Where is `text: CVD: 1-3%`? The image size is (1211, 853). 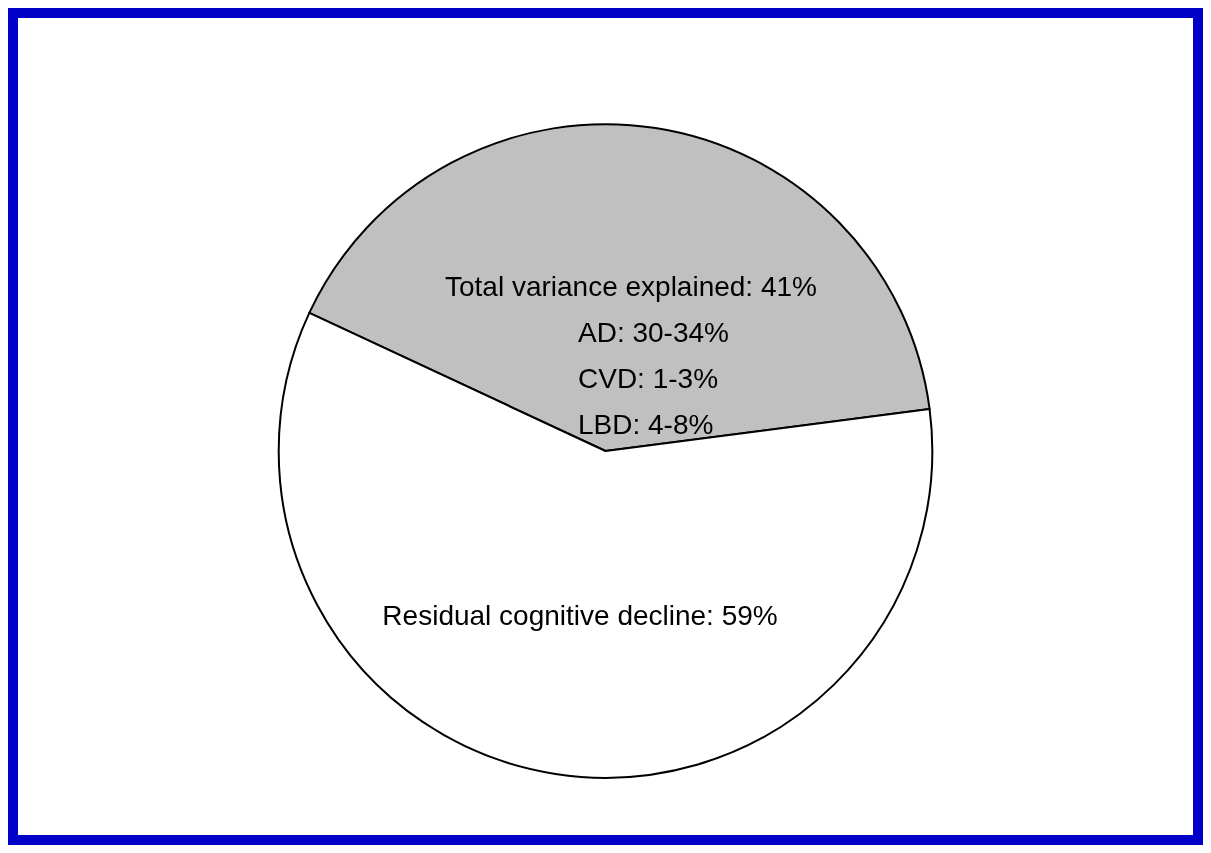 text: CVD: 1-3% is located at coordinates (648, 378).